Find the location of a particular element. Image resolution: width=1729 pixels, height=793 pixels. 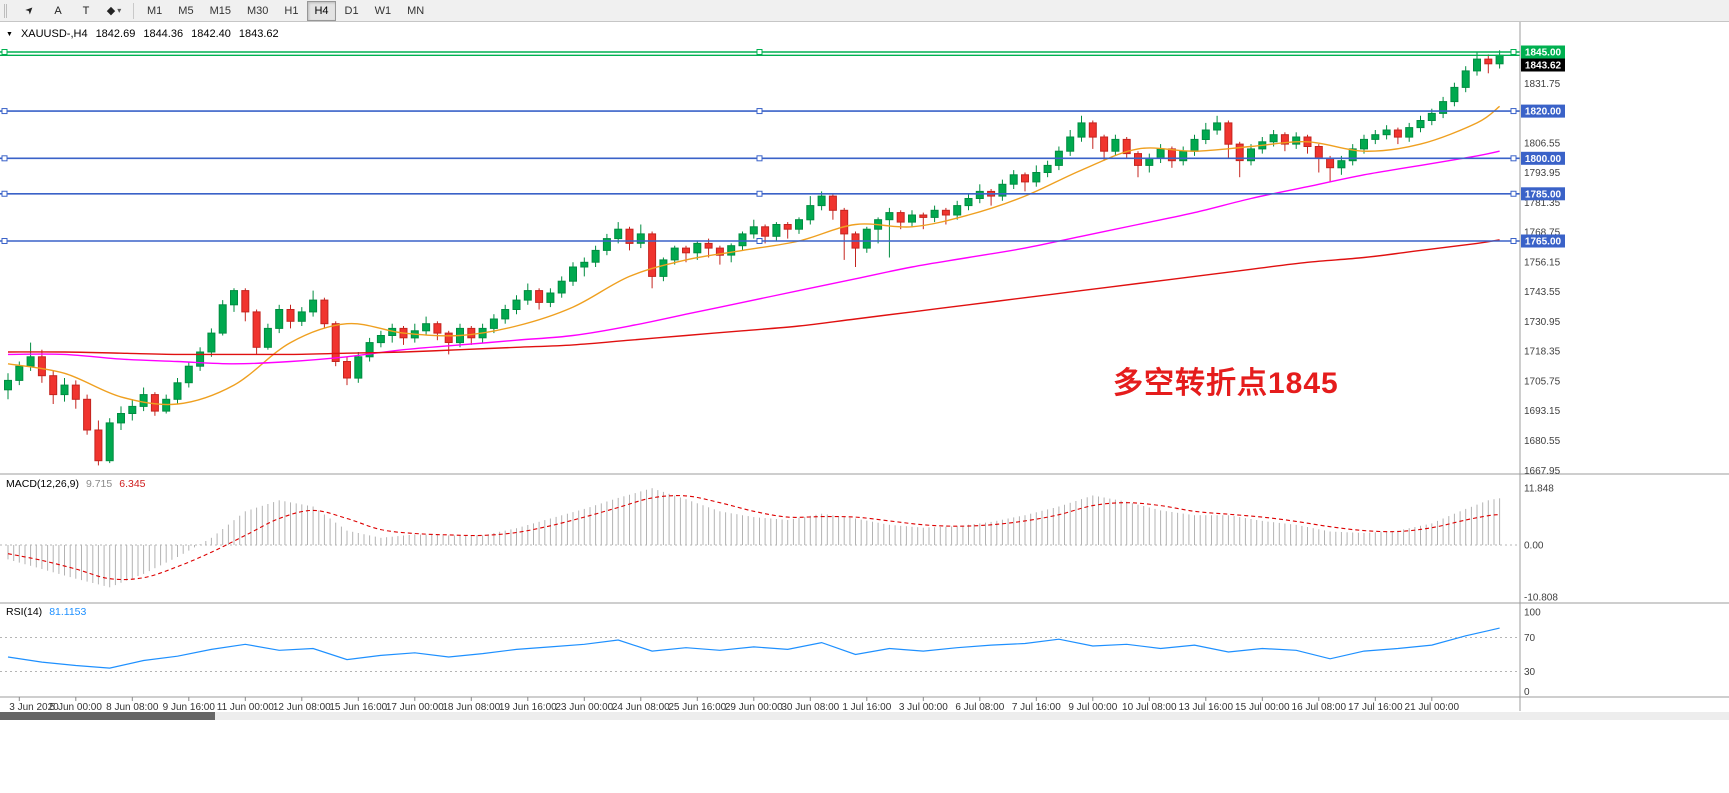

svg-text: 11.848 is located at coordinates (1539, 489).